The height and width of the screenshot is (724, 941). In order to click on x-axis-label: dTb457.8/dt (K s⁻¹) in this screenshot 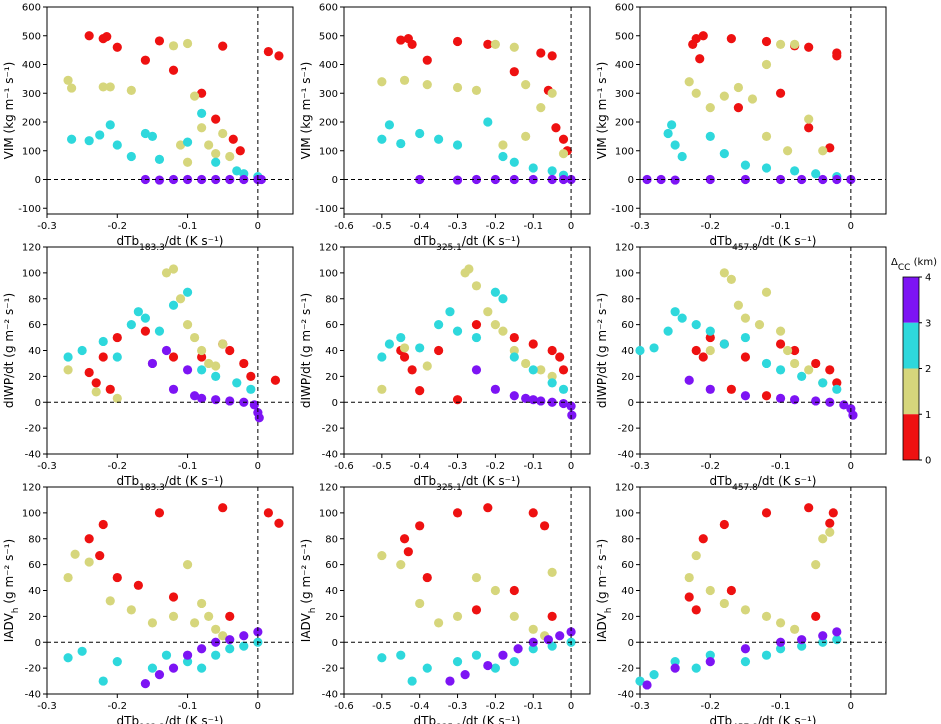, I will do `click(763, 243)`.